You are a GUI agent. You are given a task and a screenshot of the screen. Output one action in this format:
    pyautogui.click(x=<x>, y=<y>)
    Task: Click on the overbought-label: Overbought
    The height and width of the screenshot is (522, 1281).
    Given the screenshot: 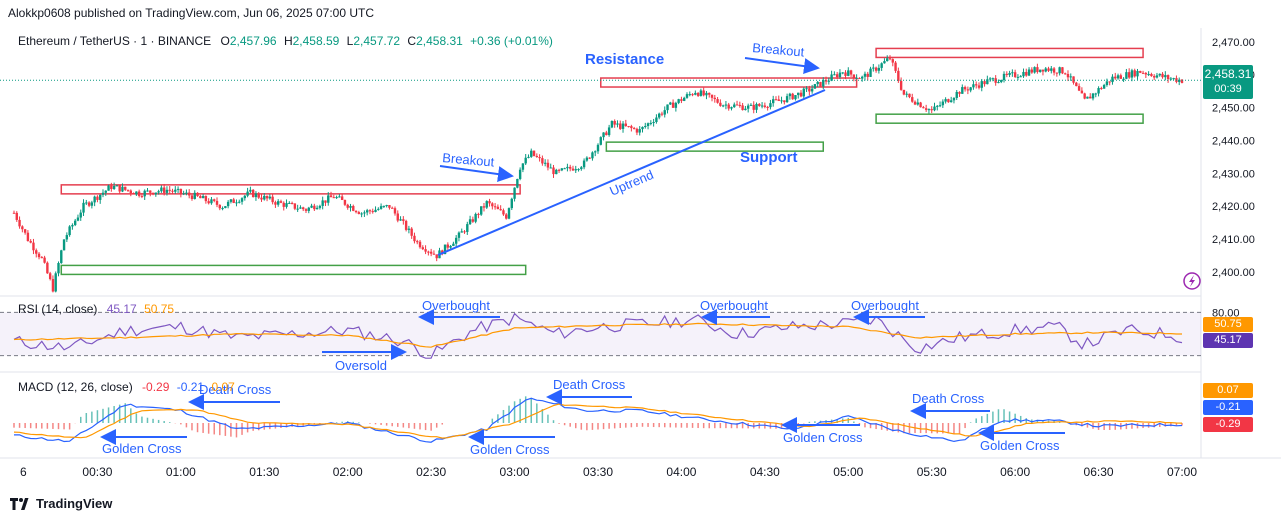 What is the action you would take?
    pyautogui.click(x=734, y=305)
    